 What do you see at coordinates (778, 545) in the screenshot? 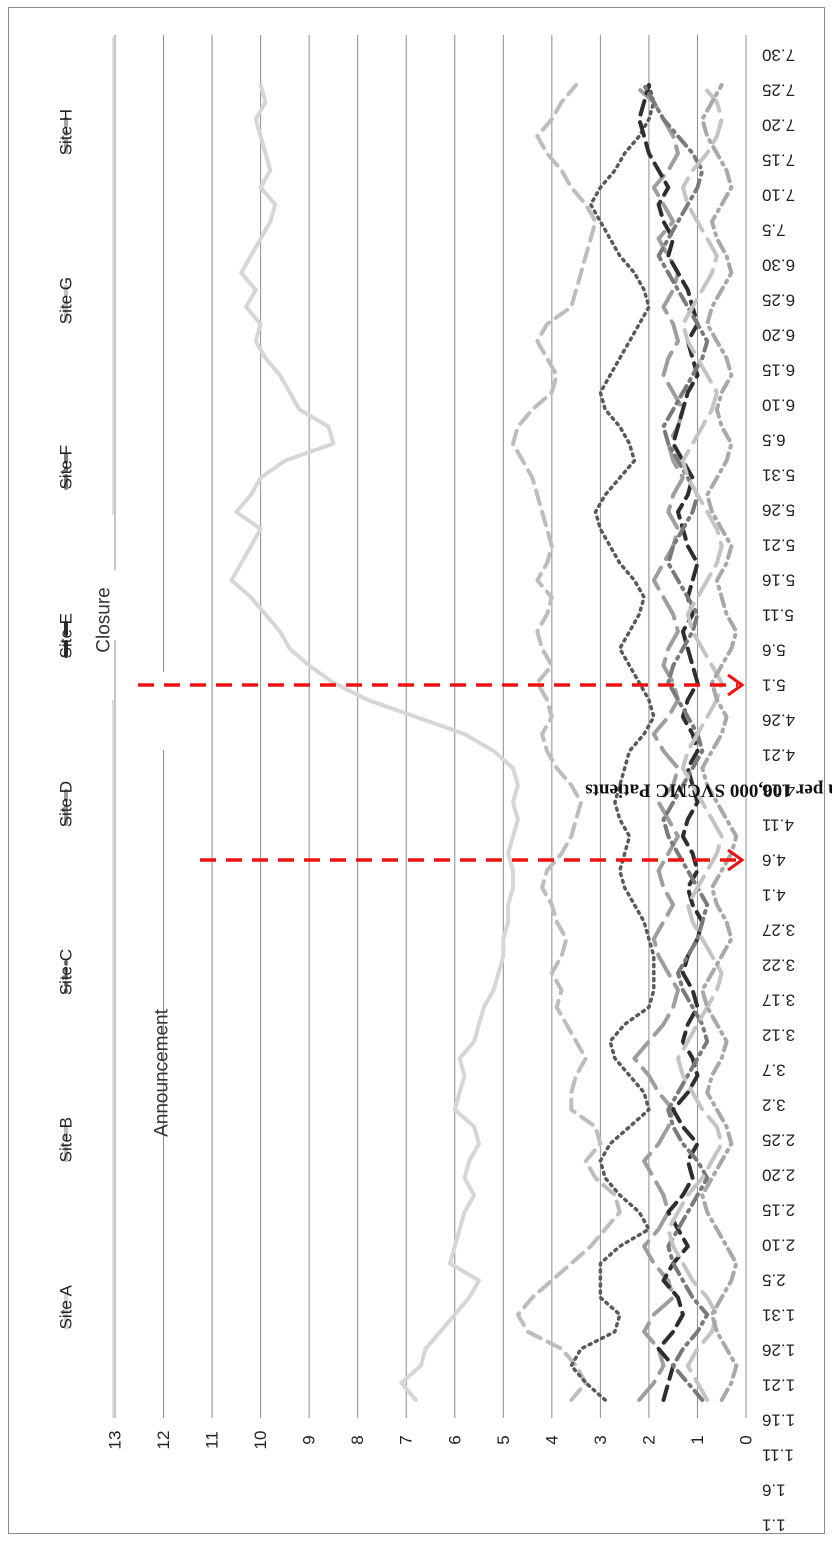
I see `x-tick-label: 5.21` at bounding box center [778, 545].